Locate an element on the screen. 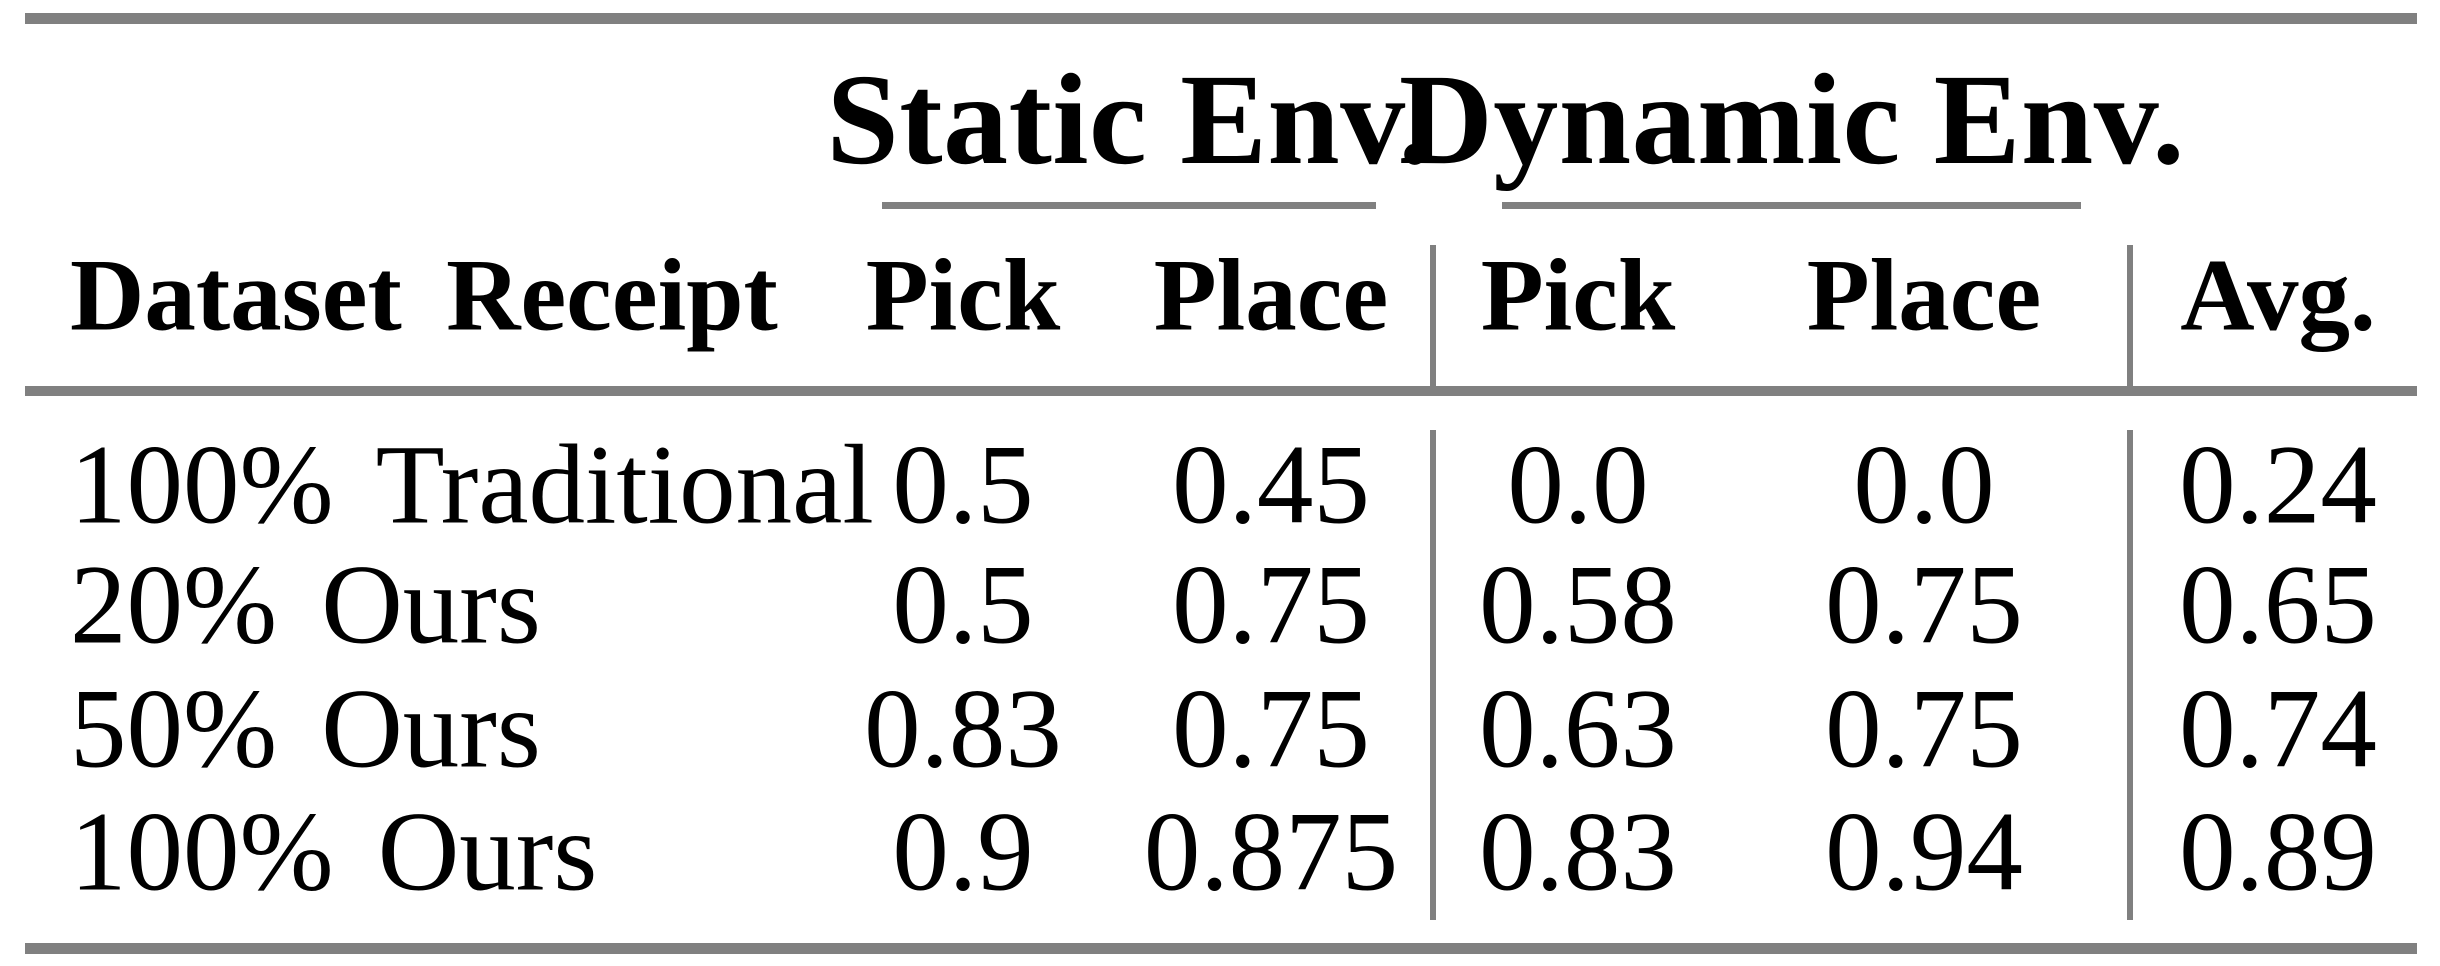 Image resolution: width=2440 pixels, height=966 pixels. mid-rule is located at coordinates (1221, 391).